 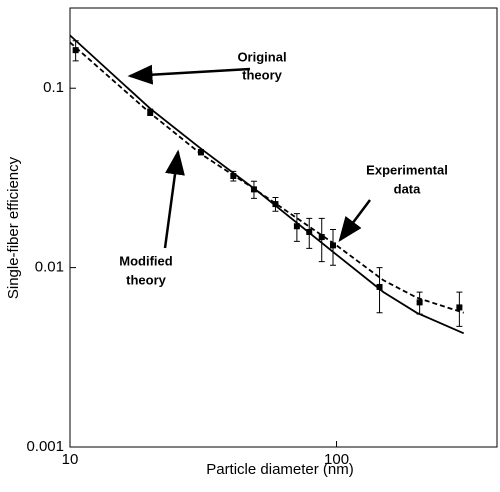 I want to click on x-tick-label: 10, so click(x=70, y=459).